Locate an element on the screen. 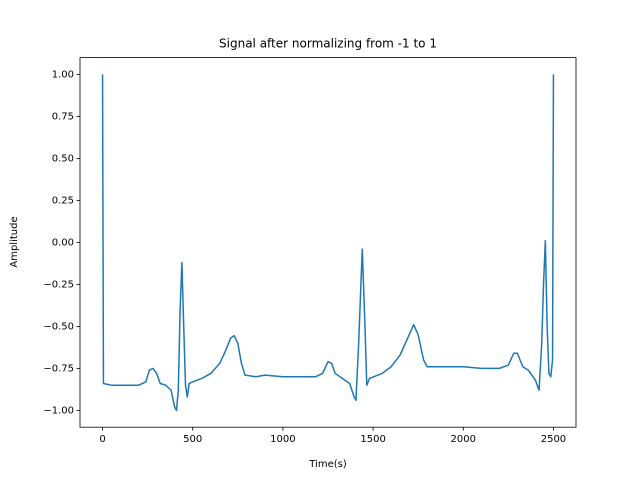  x-tick-label: 2000 is located at coordinates (463, 439).